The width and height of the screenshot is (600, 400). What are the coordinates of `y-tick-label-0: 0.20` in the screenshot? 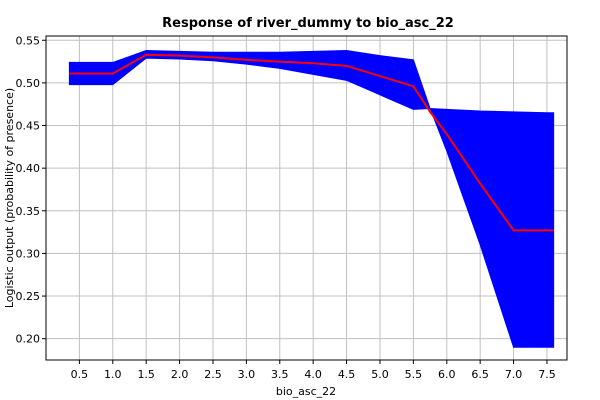 It's located at (28, 339).